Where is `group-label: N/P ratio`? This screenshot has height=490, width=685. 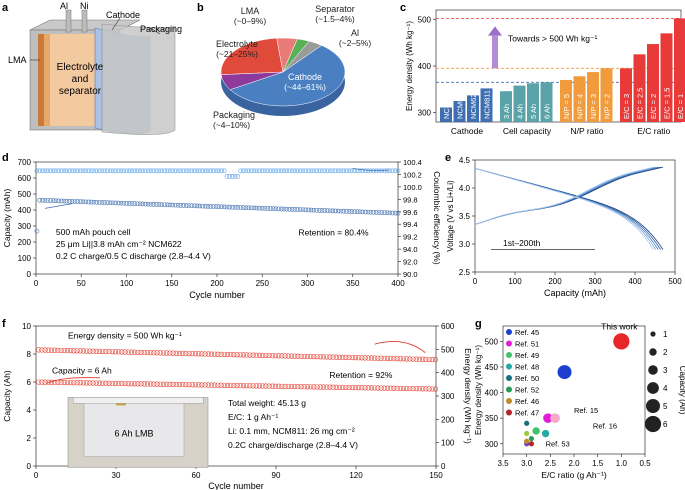
group-label: N/P ratio is located at coordinates (587, 131).